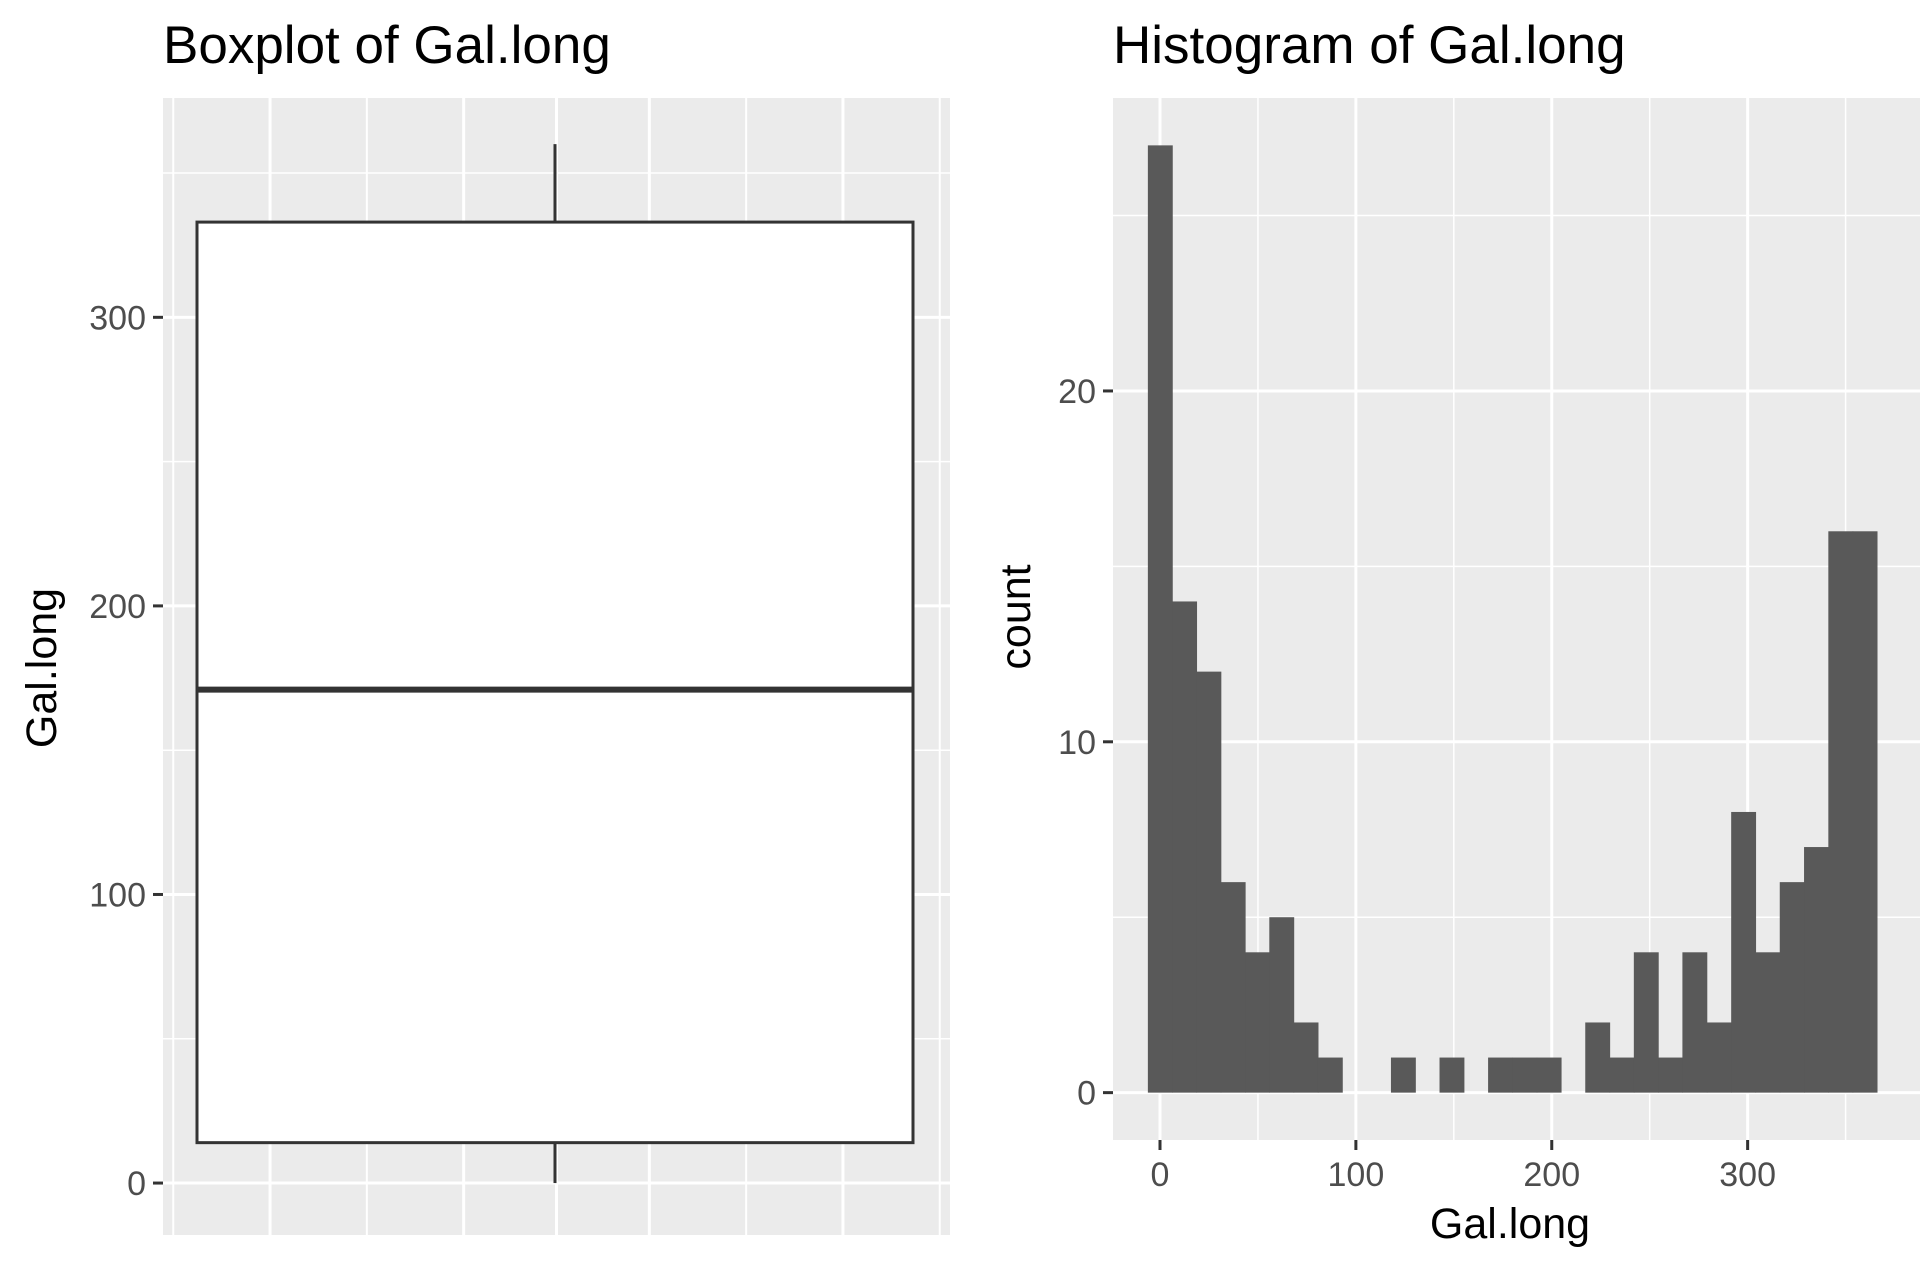  I want to click on histogram-x-axis-label: Gal.long, so click(1510, 1224).